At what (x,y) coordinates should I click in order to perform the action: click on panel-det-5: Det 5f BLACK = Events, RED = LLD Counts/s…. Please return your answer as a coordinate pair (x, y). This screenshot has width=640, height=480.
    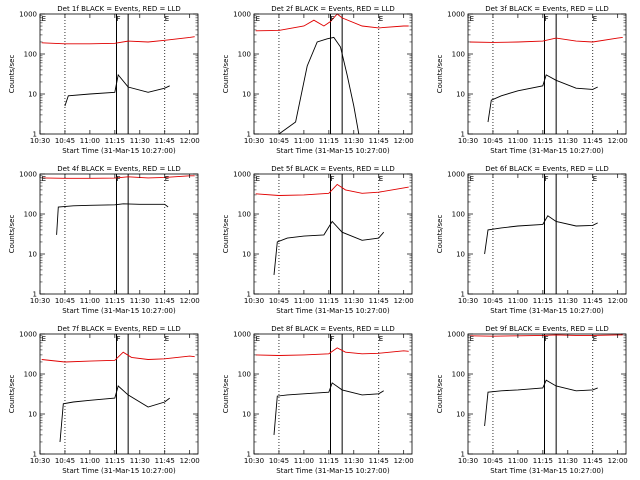
    Looking at the image, I should click on (318, 240).